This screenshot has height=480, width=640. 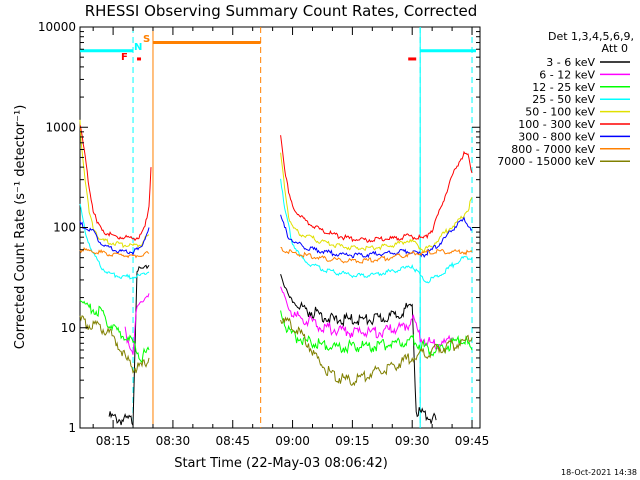 I want to click on x-axis-label: Start Time (22-May-03 08:06:42), so click(x=281, y=463).